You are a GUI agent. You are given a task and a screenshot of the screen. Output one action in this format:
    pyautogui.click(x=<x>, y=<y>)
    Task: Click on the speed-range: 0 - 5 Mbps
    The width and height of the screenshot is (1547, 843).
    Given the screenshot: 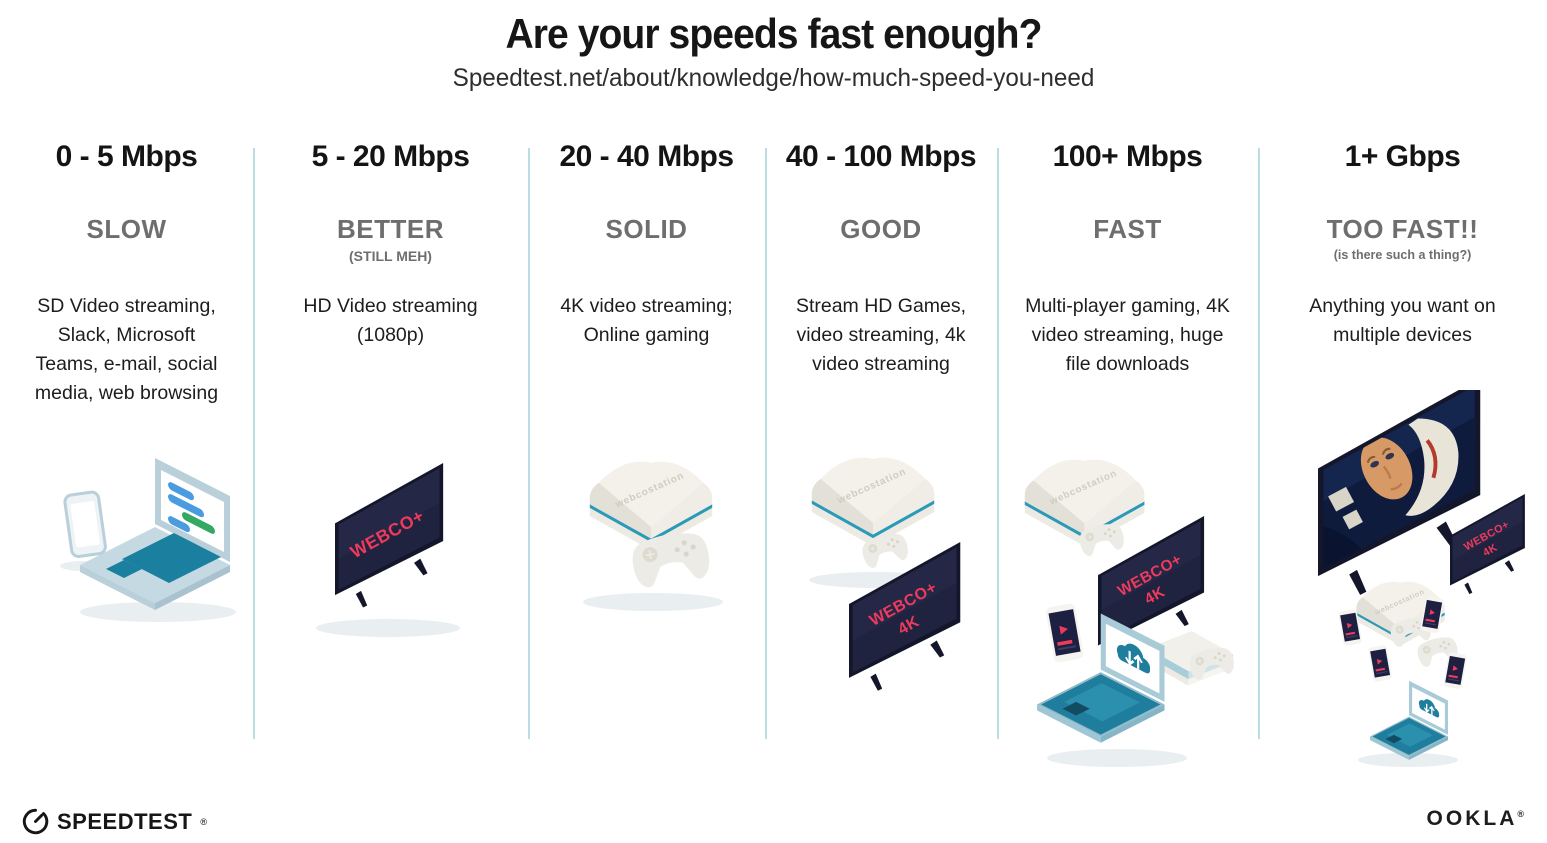 What is the action you would take?
    pyautogui.click(x=126, y=156)
    